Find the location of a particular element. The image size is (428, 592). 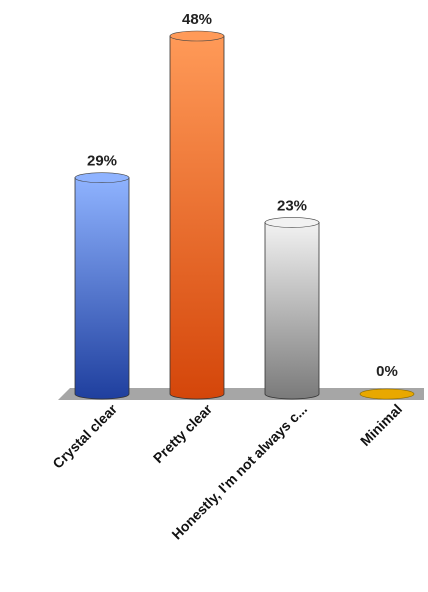

value-label-1: 48% is located at coordinates (197, 19).